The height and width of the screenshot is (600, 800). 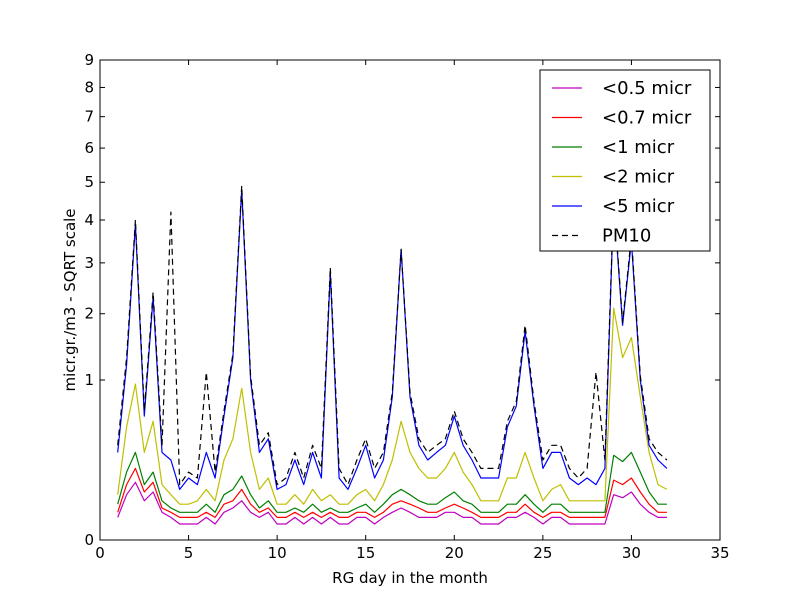 I want to click on y-tick-label: 1, so click(x=89, y=380).